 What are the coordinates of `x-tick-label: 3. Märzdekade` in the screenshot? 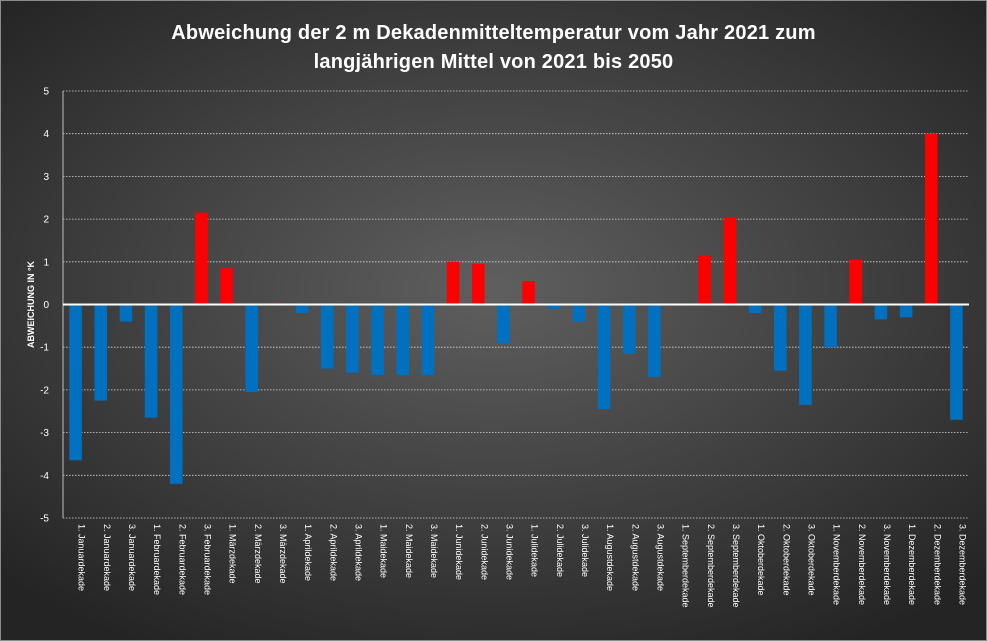 It's located at (283, 554).